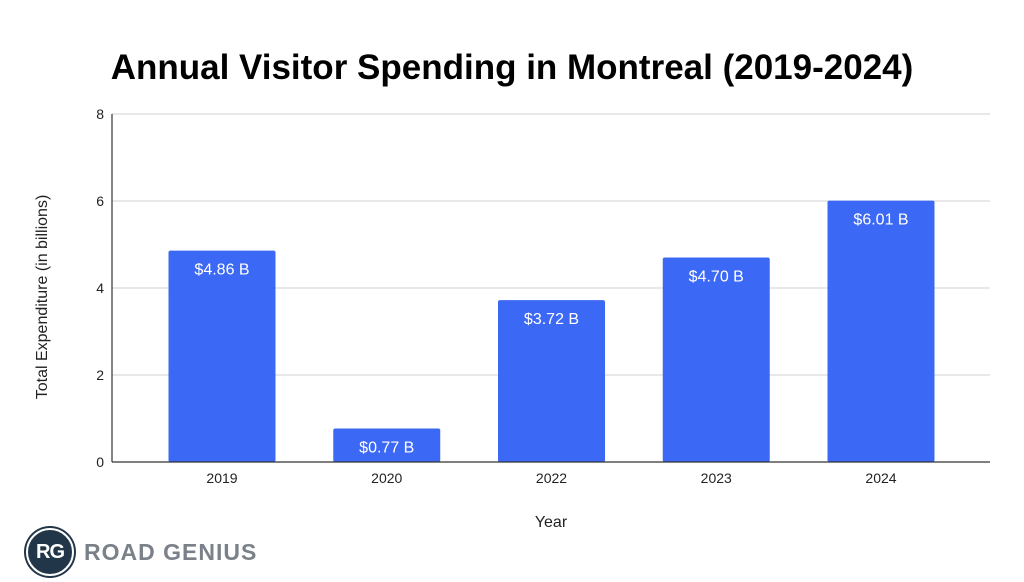 The image size is (1024, 582). I want to click on data-label: $3.72 B, so click(551, 319).